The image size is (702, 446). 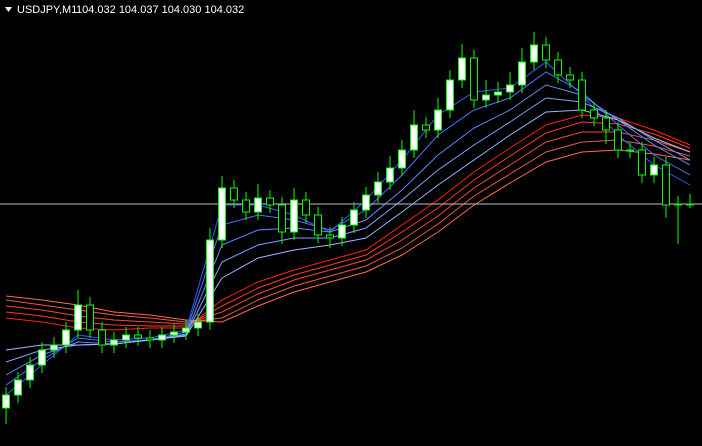 What do you see at coordinates (160, 10) in the screenshot?
I see `ohlc-label: 104.032 104.037 104.030 104.032` at bounding box center [160, 10].